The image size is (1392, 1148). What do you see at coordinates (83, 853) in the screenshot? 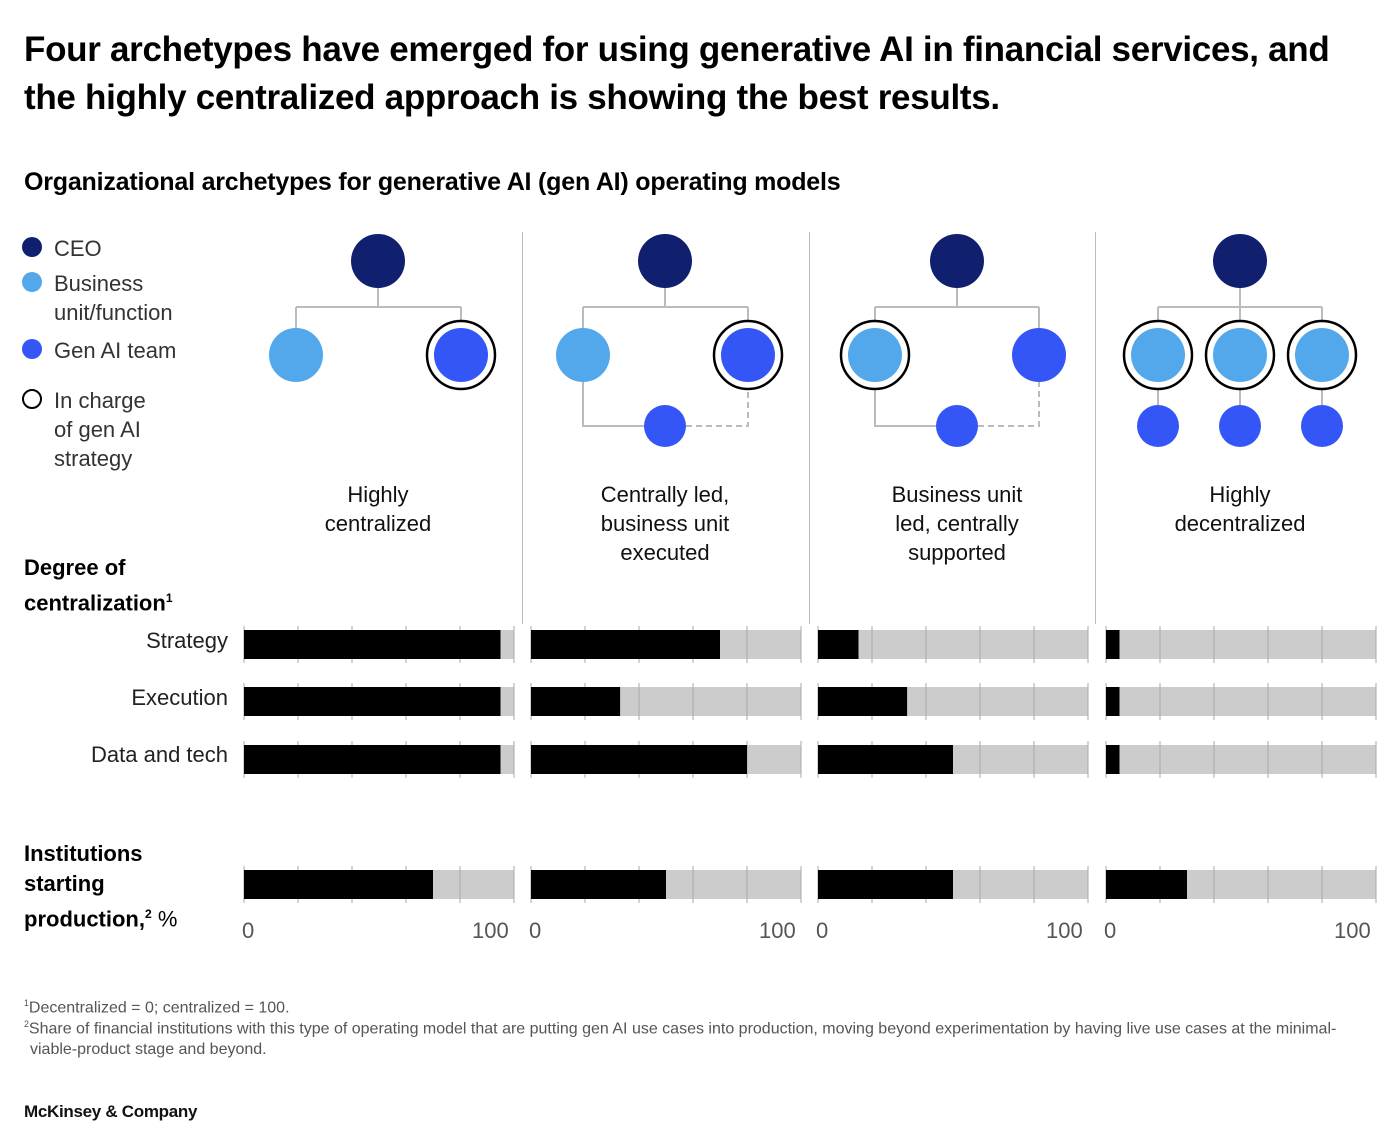
I see `section-label-line: Institutions` at bounding box center [83, 853].